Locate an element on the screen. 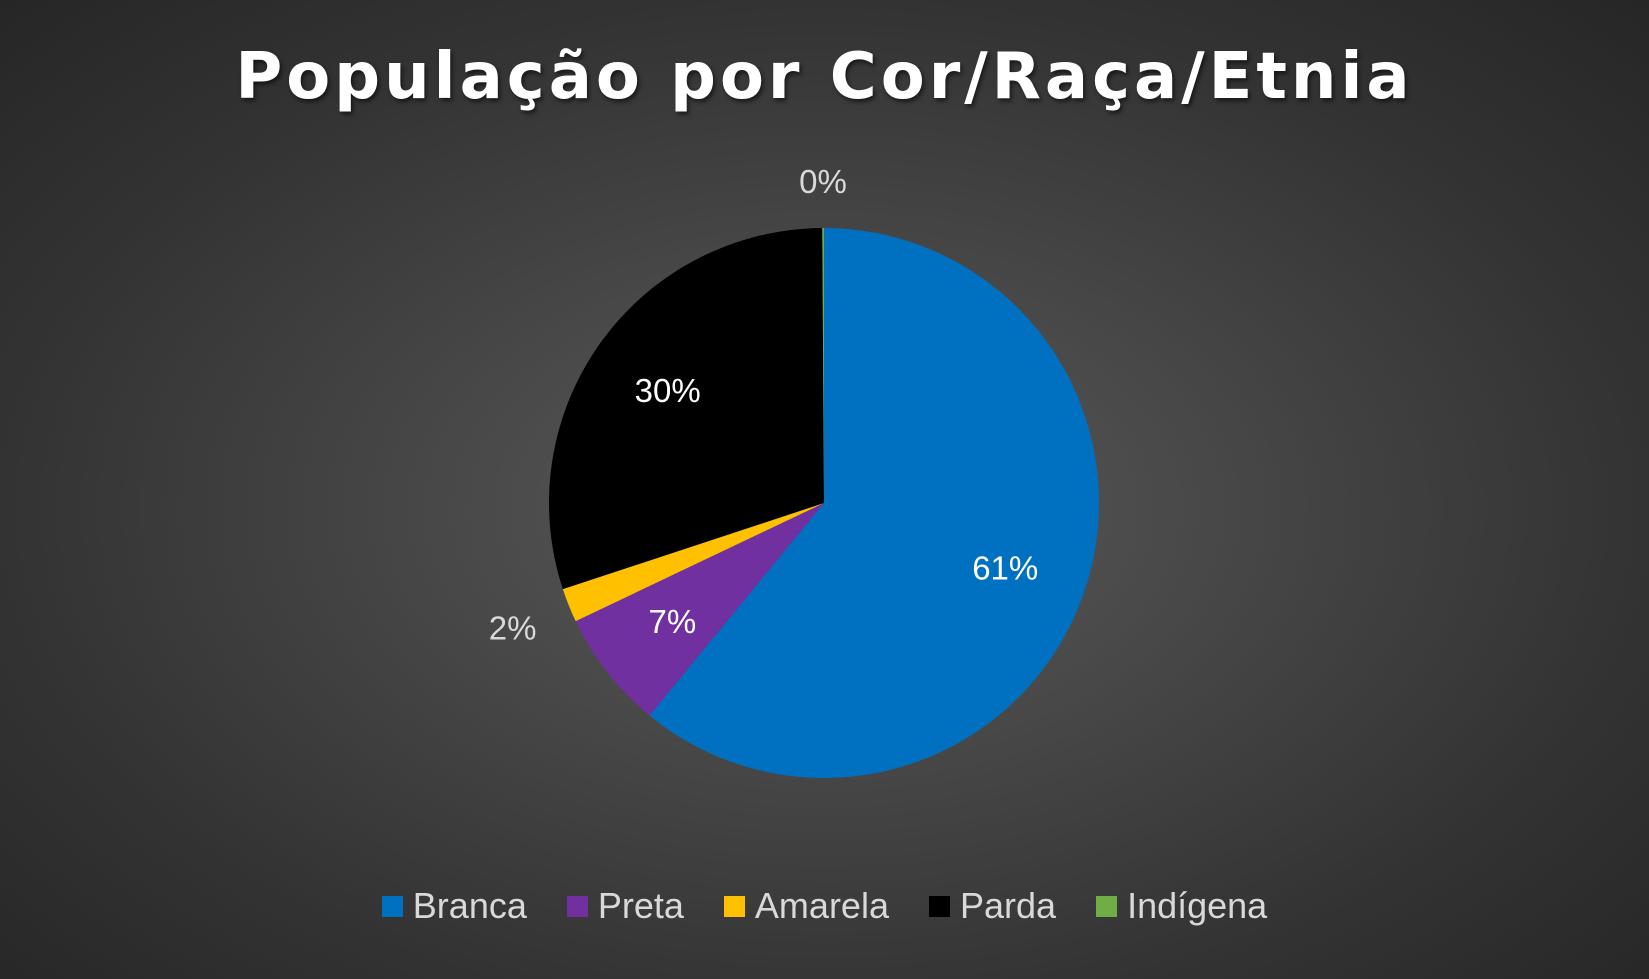 This screenshot has height=979, width=1649. legend-item-amarela: Amarela is located at coordinates (806, 906).